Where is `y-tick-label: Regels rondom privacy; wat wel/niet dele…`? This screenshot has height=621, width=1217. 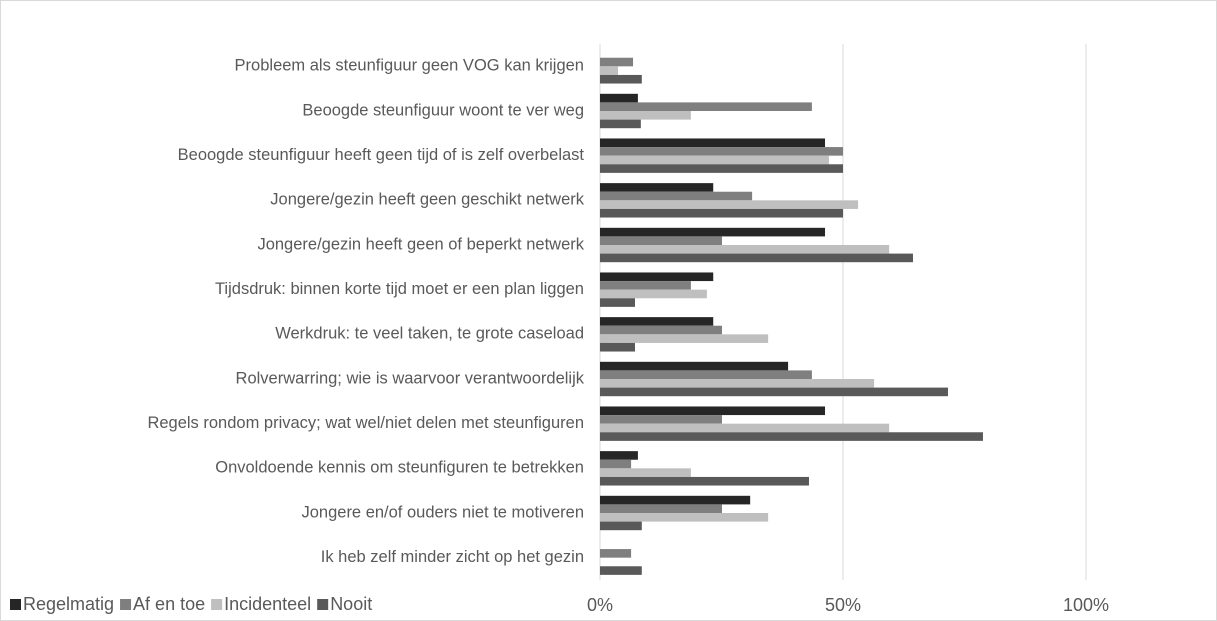 y-tick-label: Regels rondom privacy; wat wel/niet dele… is located at coordinates (365, 423).